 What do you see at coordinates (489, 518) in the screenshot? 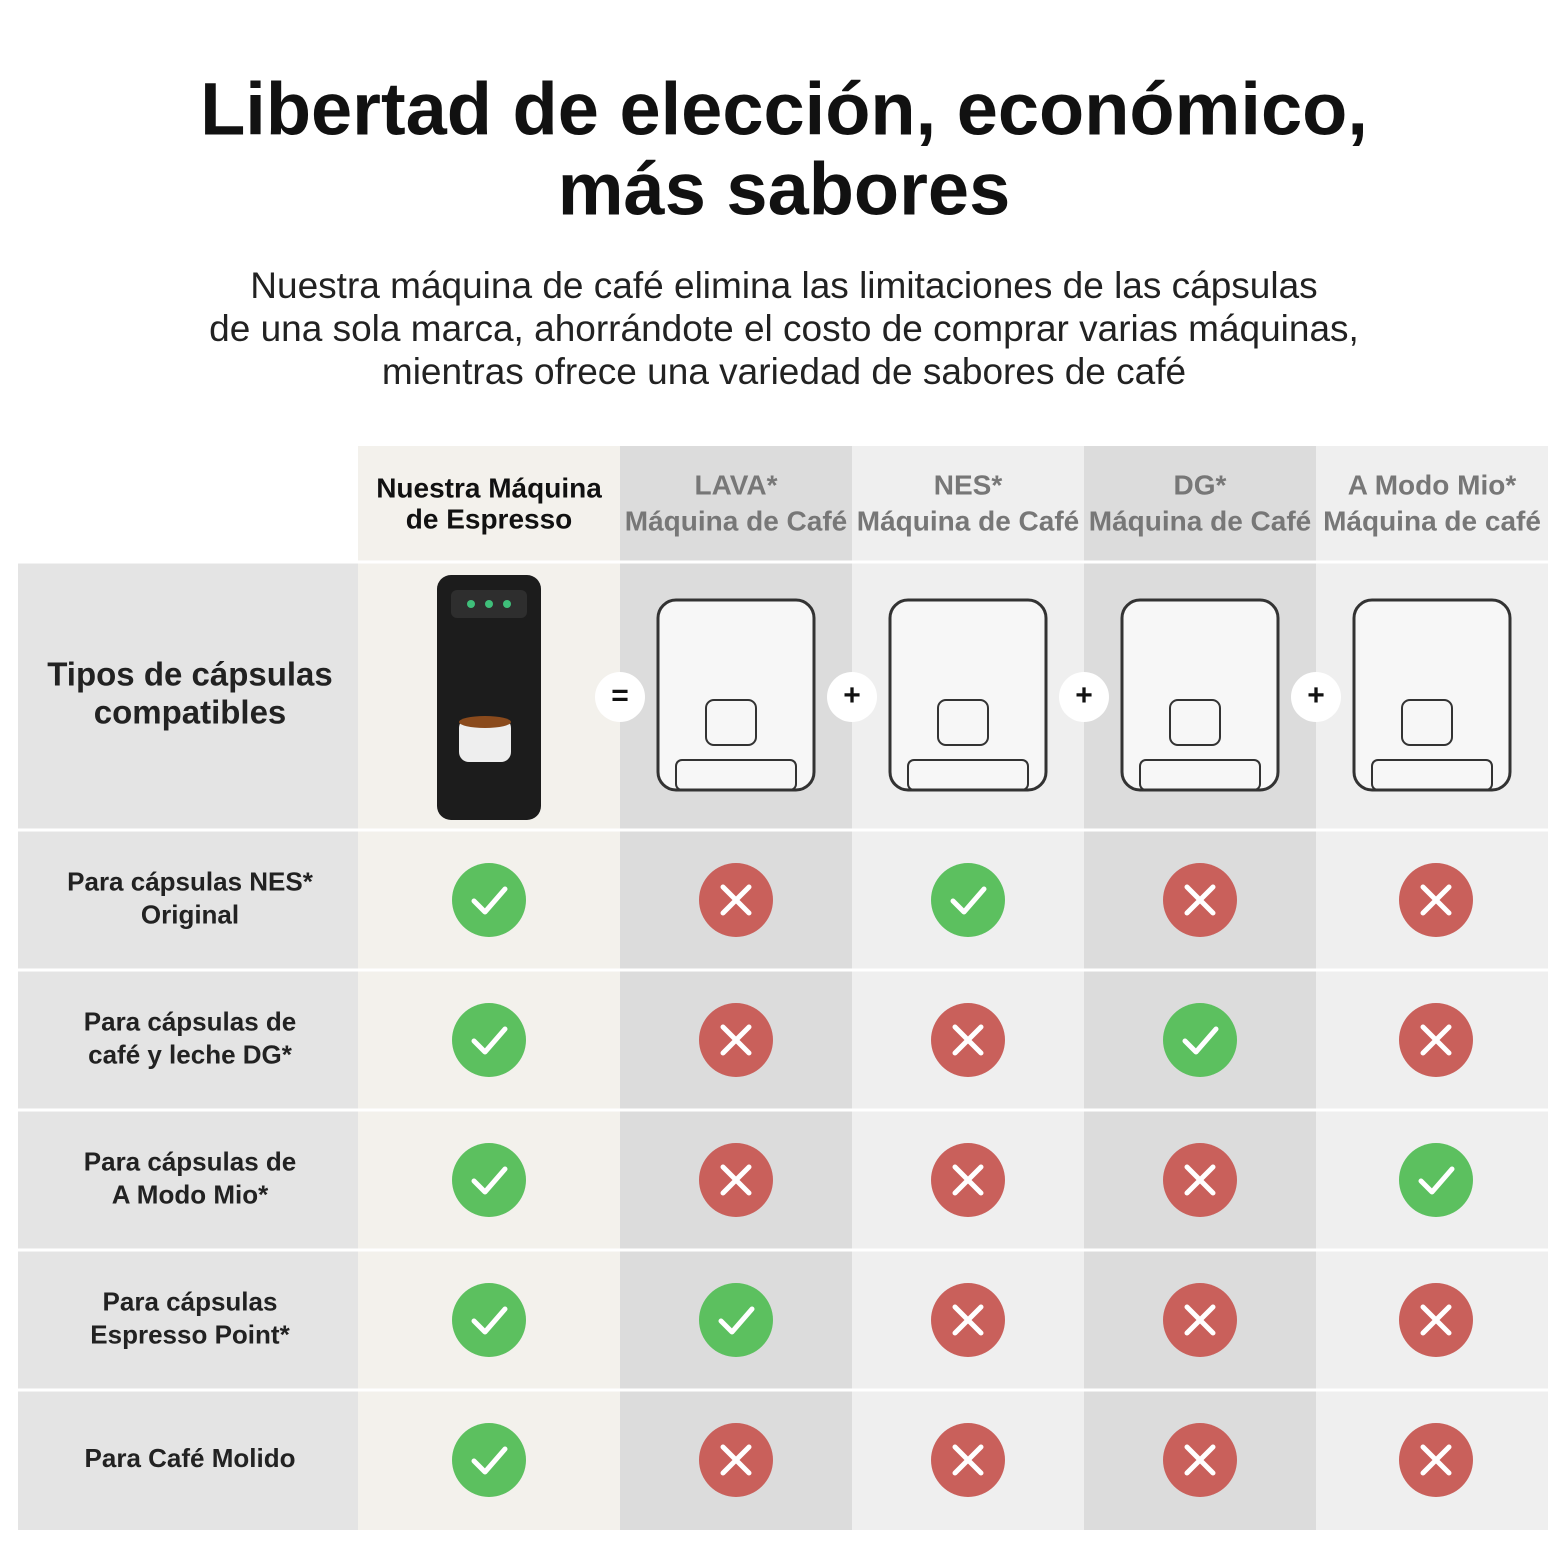
I see `column-header: de Espresso` at bounding box center [489, 518].